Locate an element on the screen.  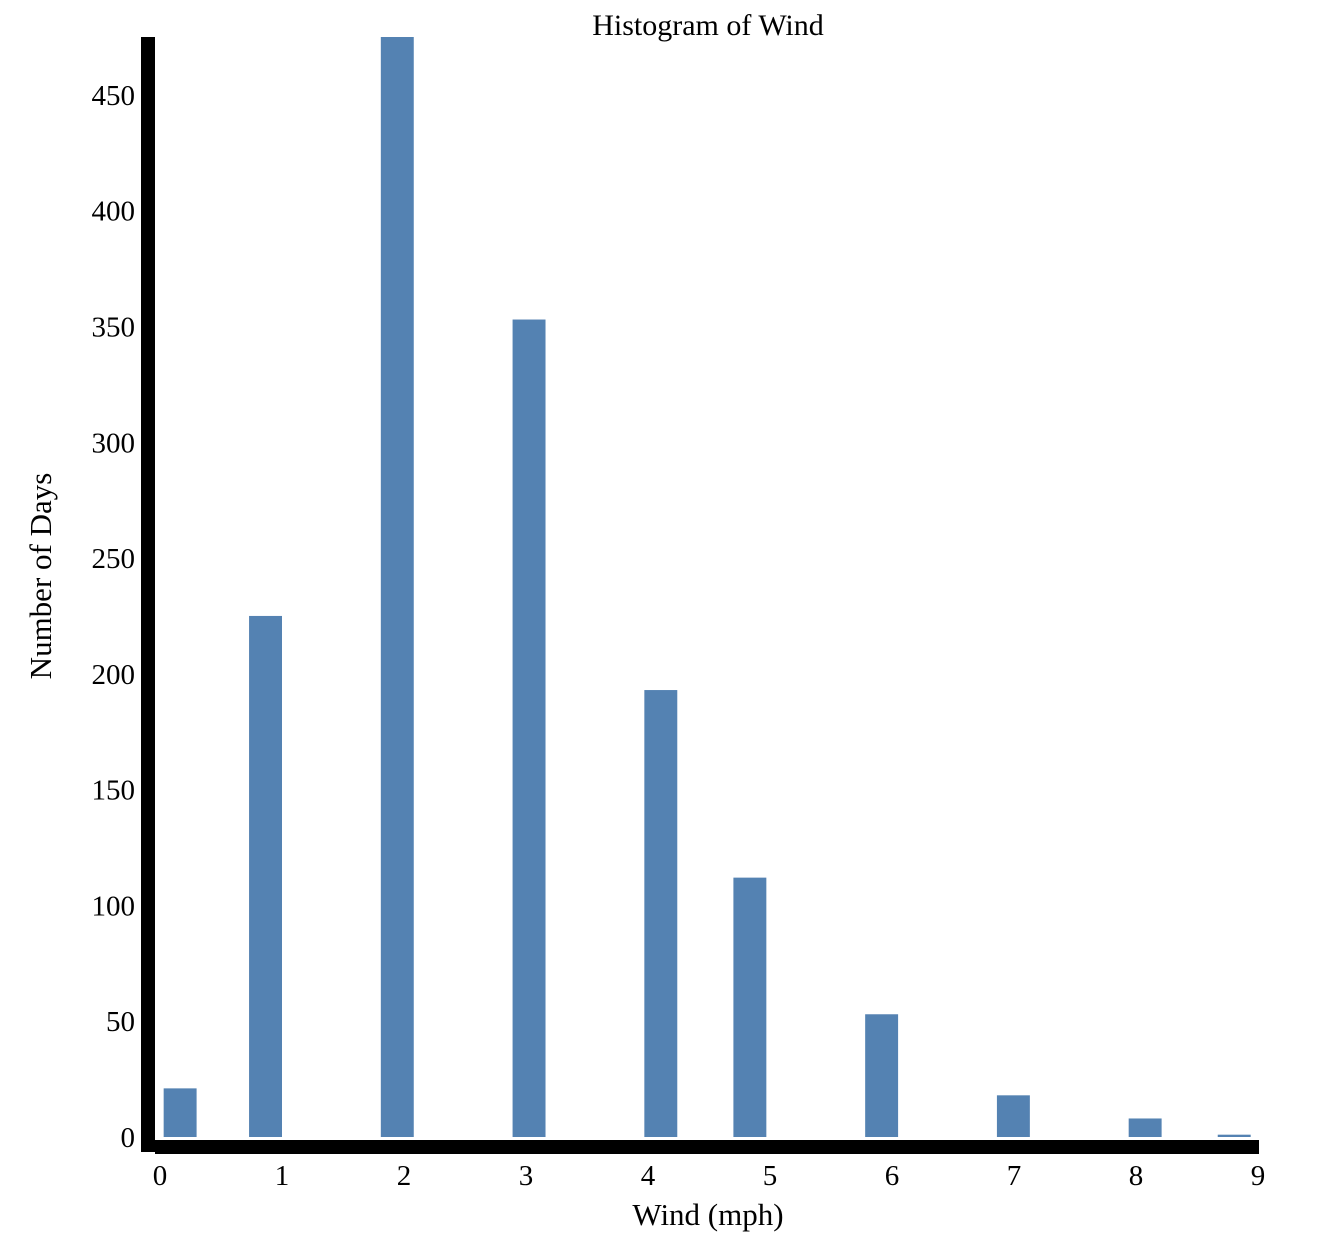
y-axis-title: Number of Days is located at coordinates (40, 576).